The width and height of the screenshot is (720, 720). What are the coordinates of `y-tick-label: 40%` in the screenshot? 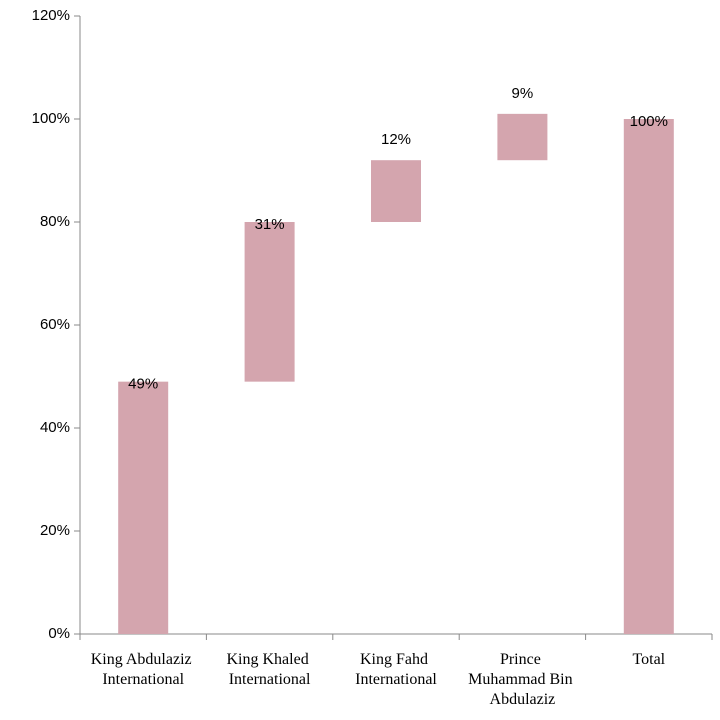 It's located at (55, 427).